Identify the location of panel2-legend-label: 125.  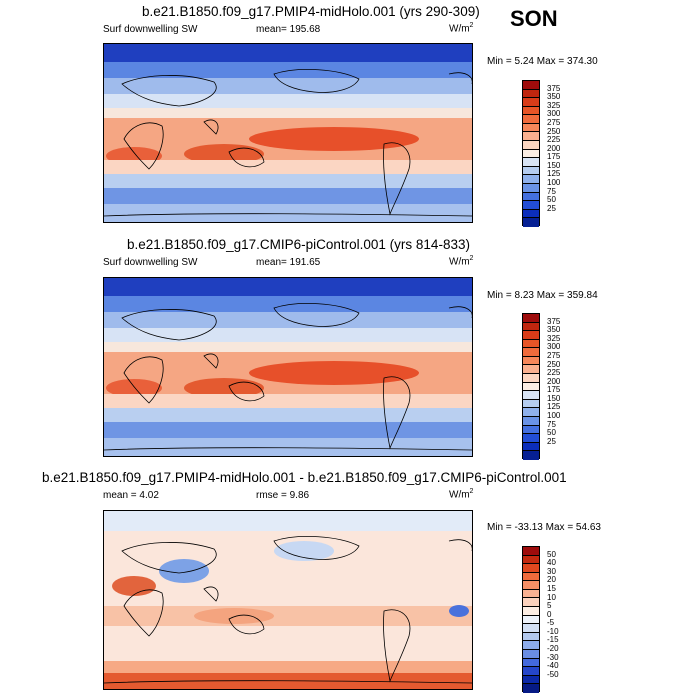
(554, 407).